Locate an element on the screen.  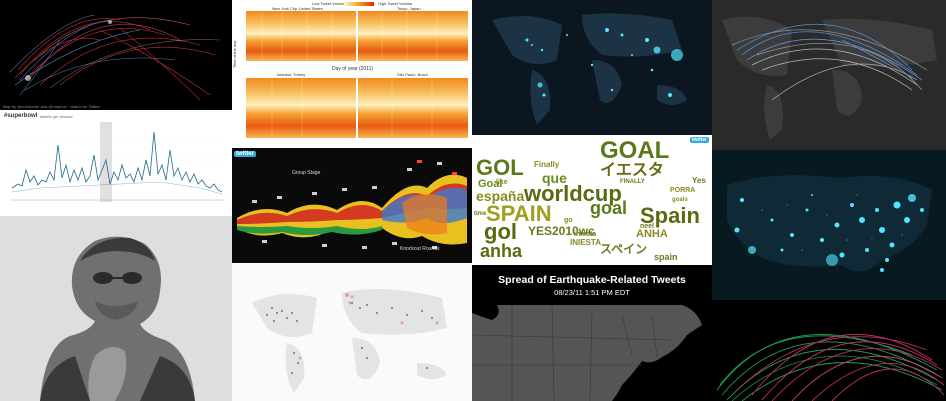
night-lights-us-map-tile is located at coordinates (829, 225).